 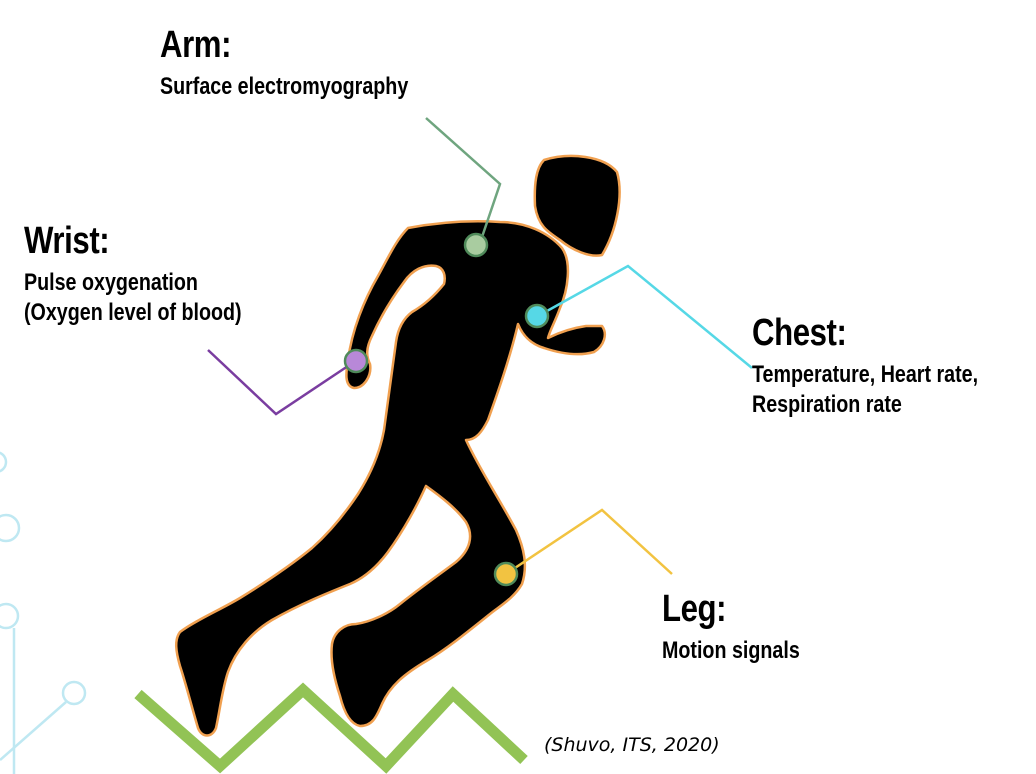 What do you see at coordinates (589, 542) in the screenshot?
I see `leg-connector` at bounding box center [589, 542].